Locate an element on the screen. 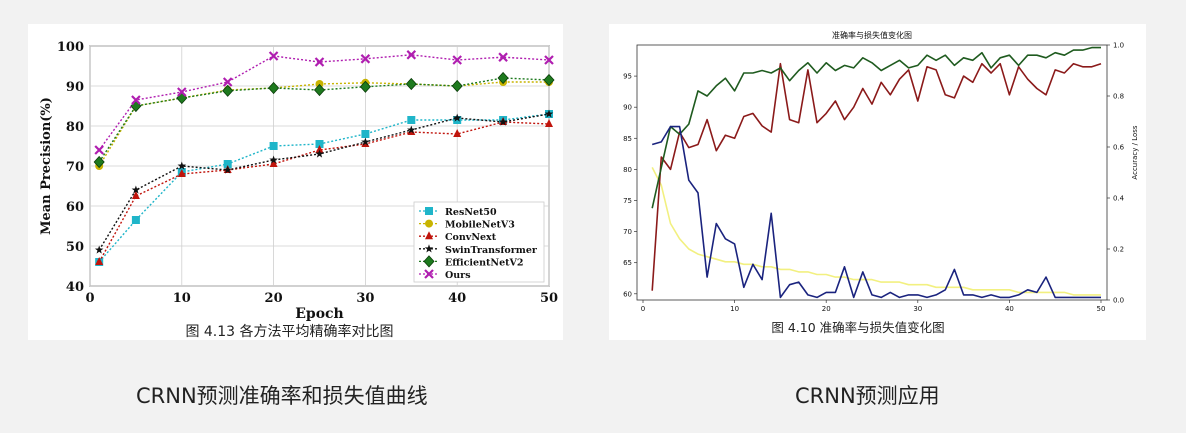 This screenshot has height=433, width=1186. right-caption: CRNN预测应用 is located at coordinates (867, 396).